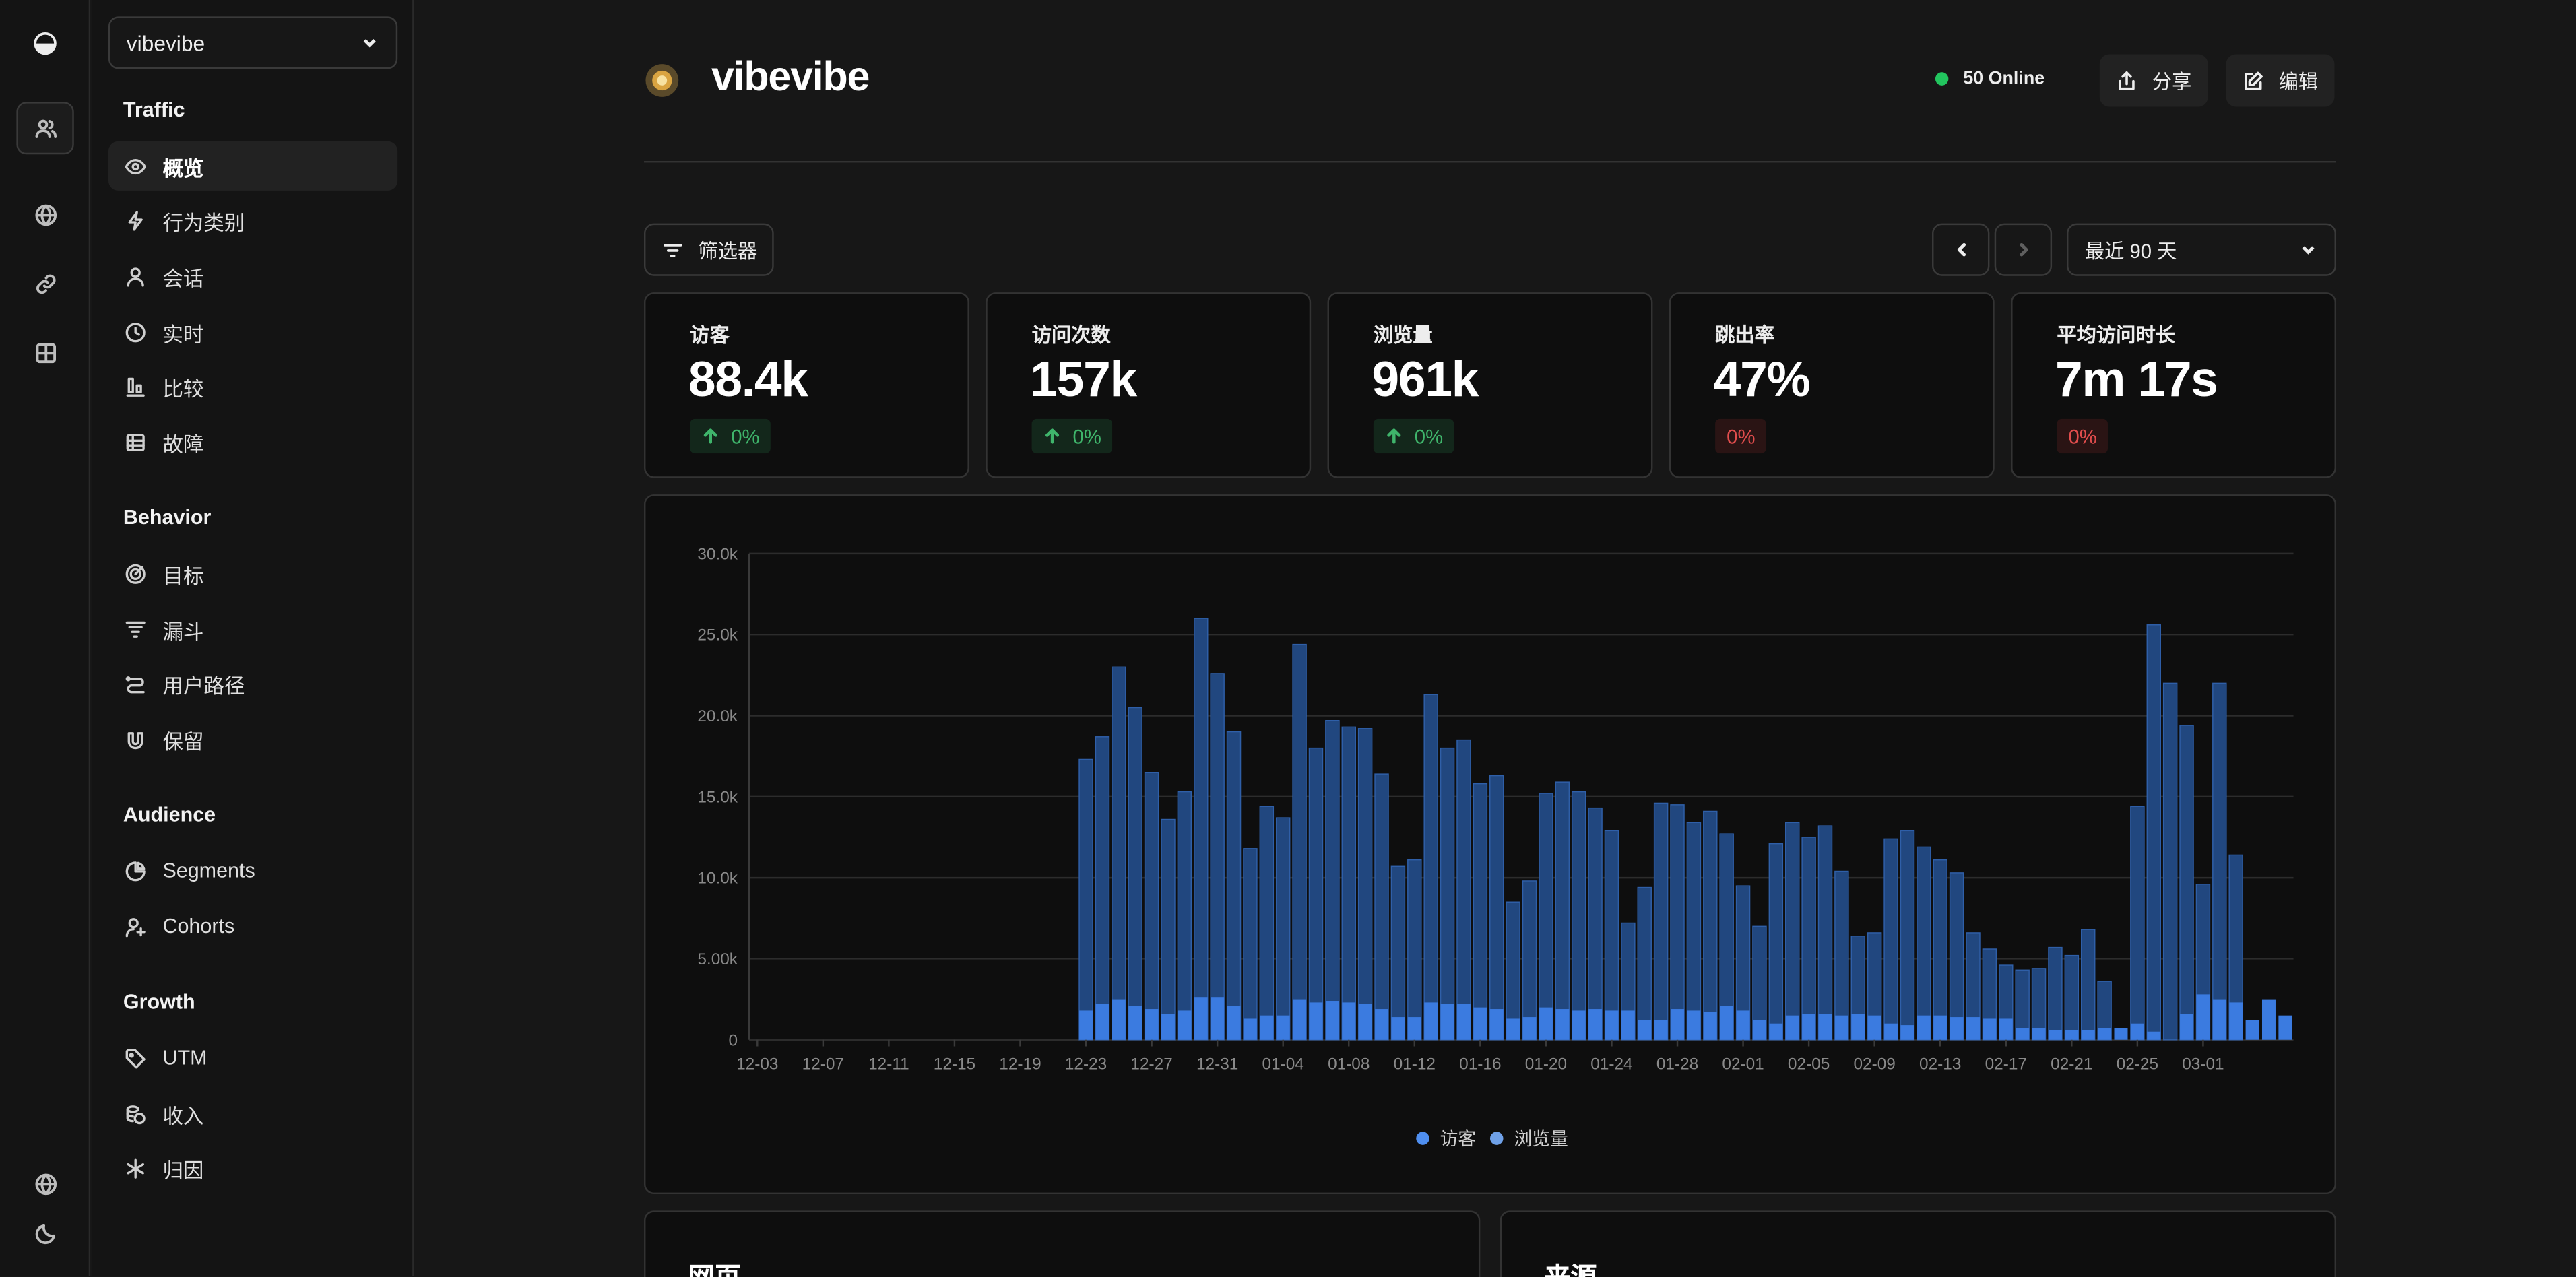 The image size is (2576, 1277). What do you see at coordinates (44, 284) in the screenshot?
I see `link-icon` at bounding box center [44, 284].